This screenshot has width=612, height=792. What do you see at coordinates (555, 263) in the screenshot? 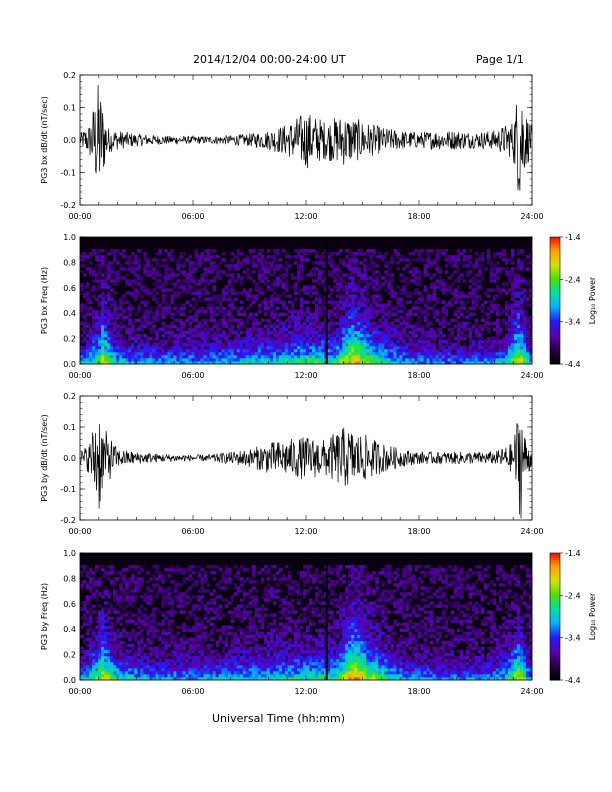
I see `colorbar-swatch` at bounding box center [555, 263].